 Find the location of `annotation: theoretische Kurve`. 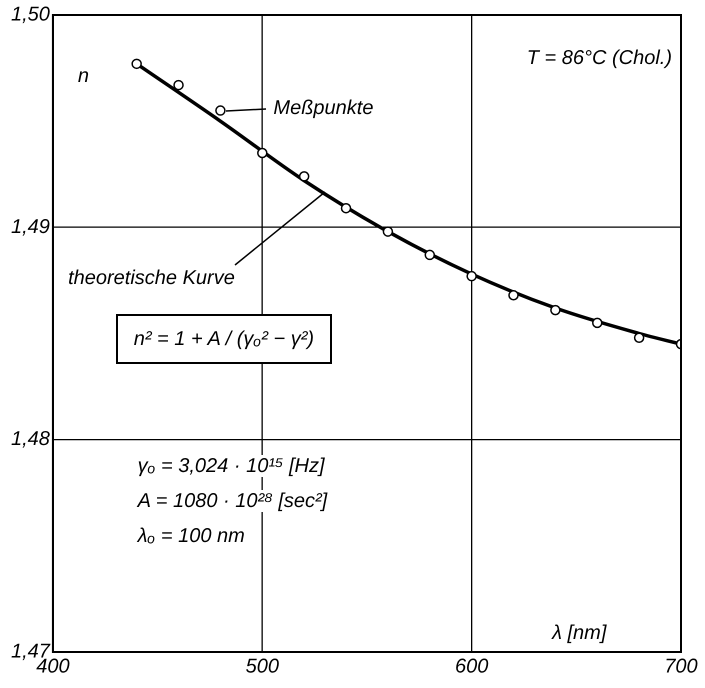

annotation: theoretische Kurve is located at coordinates (151, 278).